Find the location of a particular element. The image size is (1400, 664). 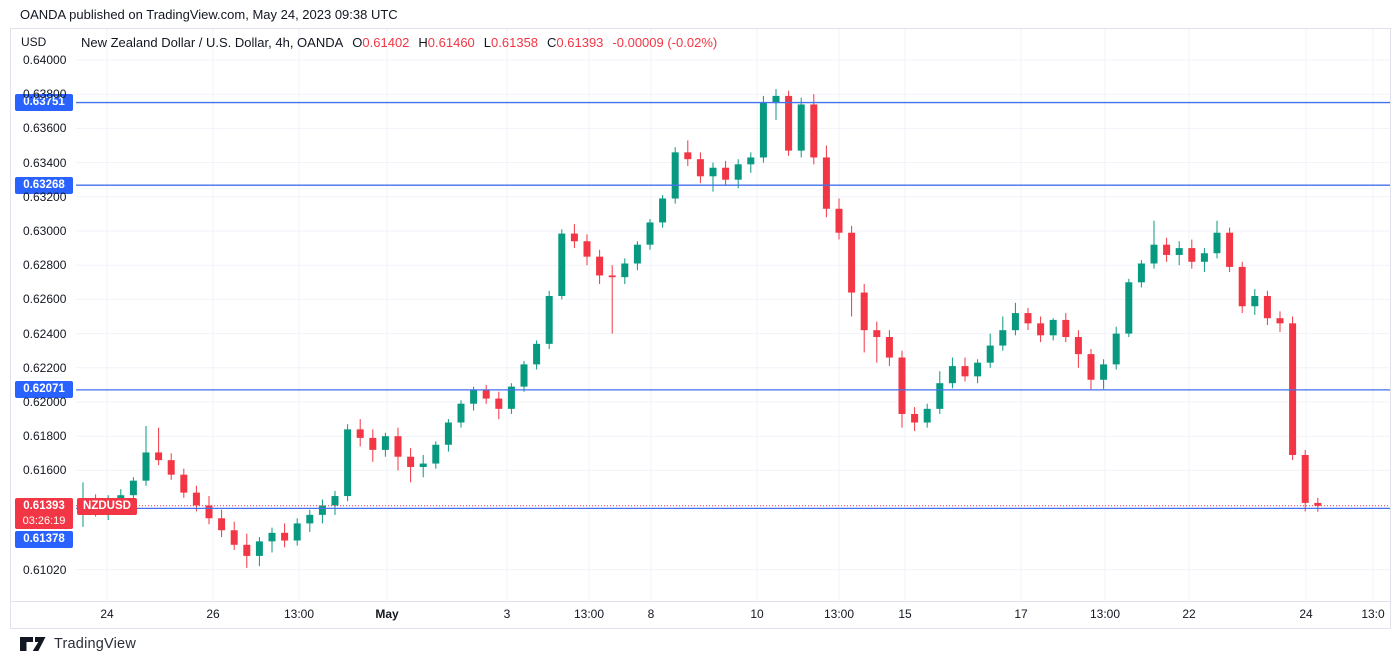

y-axis-label: 0.61020 is located at coordinates (45, 569).